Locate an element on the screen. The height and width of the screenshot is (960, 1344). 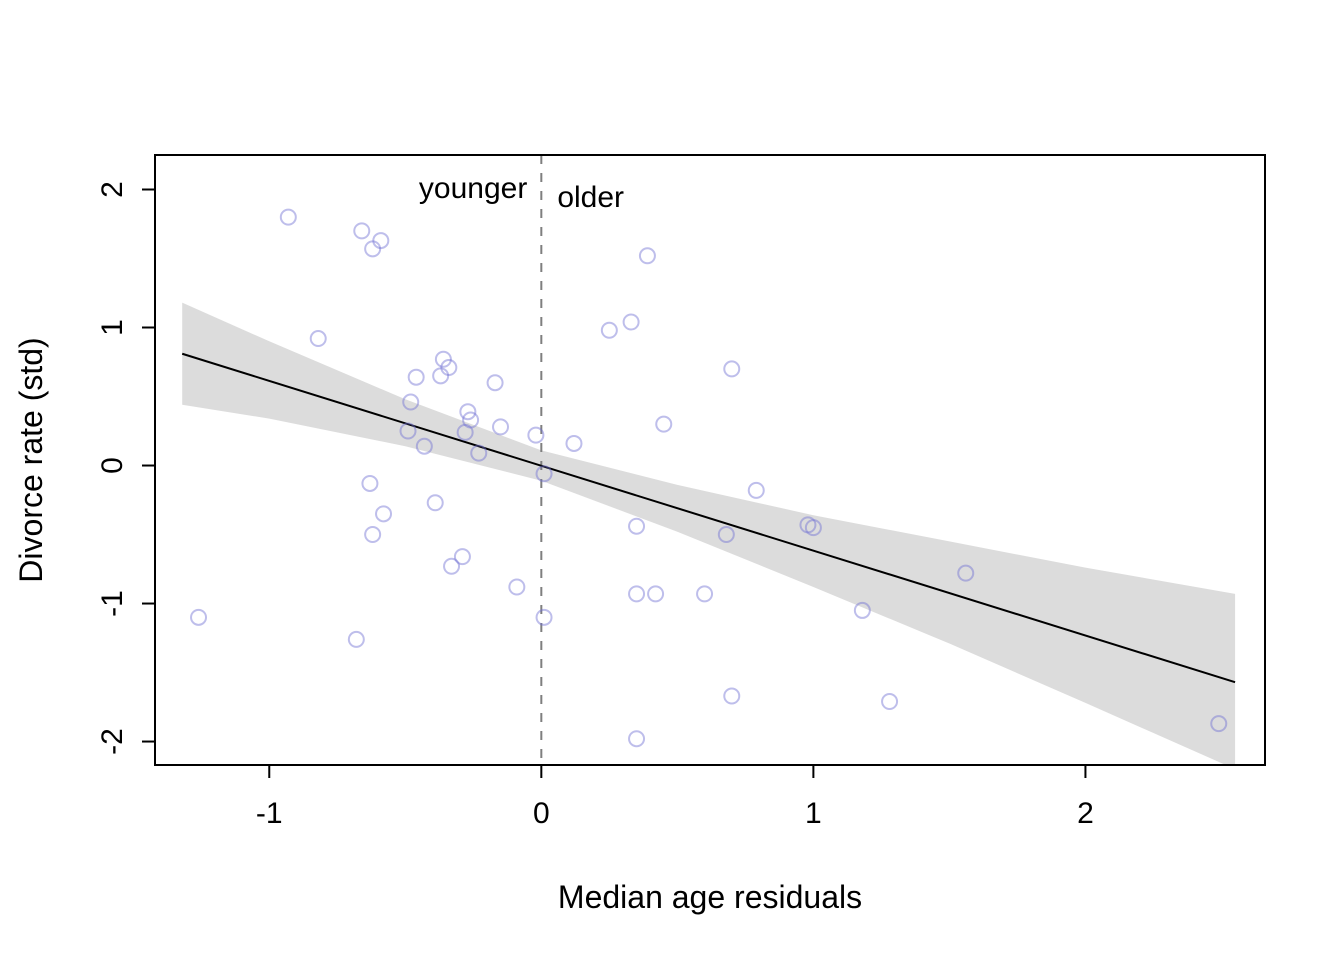
x-tick-label: 2 is located at coordinates (1085, 813).